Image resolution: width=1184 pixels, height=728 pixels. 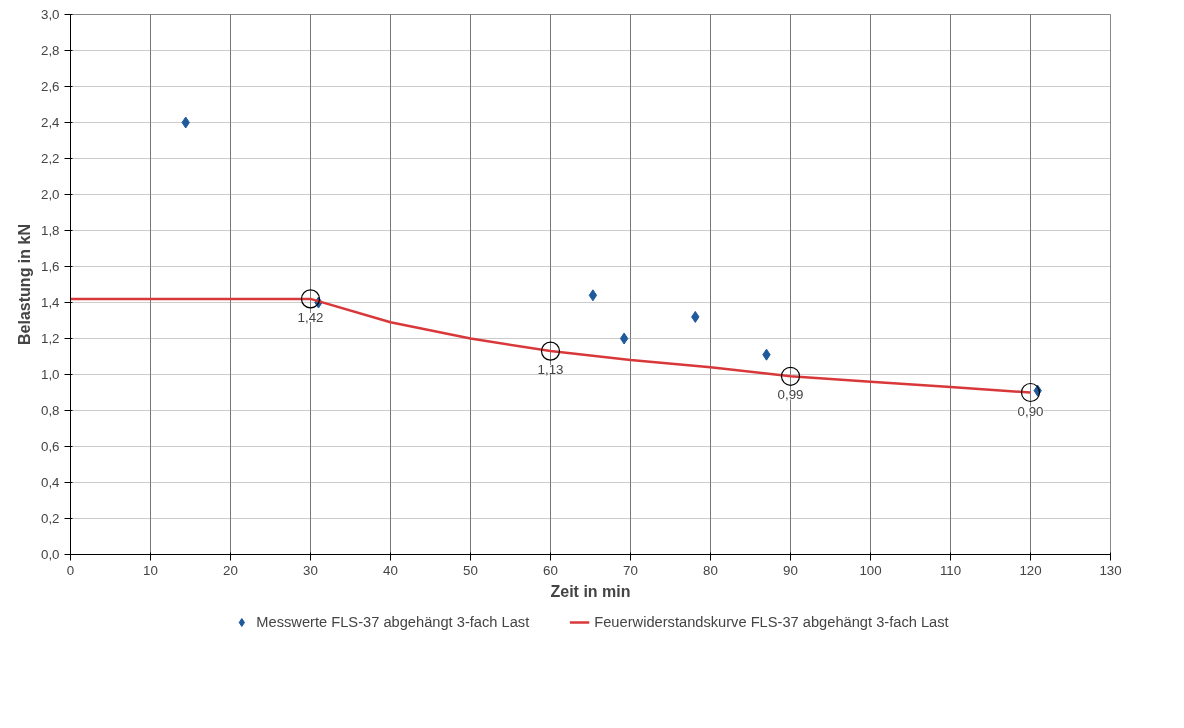 What do you see at coordinates (50, 86) in the screenshot?
I see `y-tick-label: 2,6` at bounding box center [50, 86].